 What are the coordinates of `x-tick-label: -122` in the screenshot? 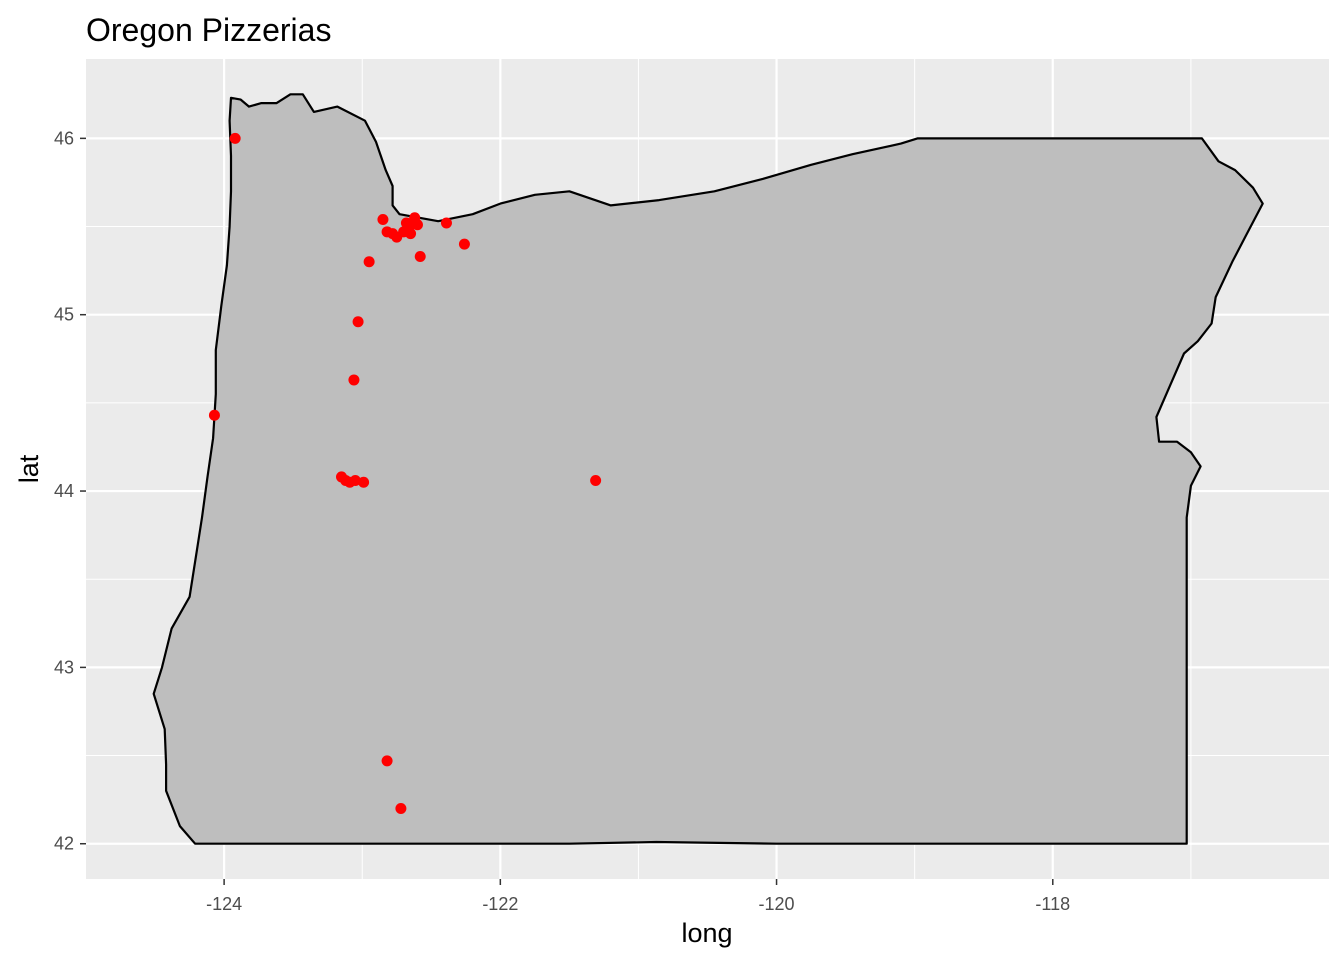 It's located at (500, 904).